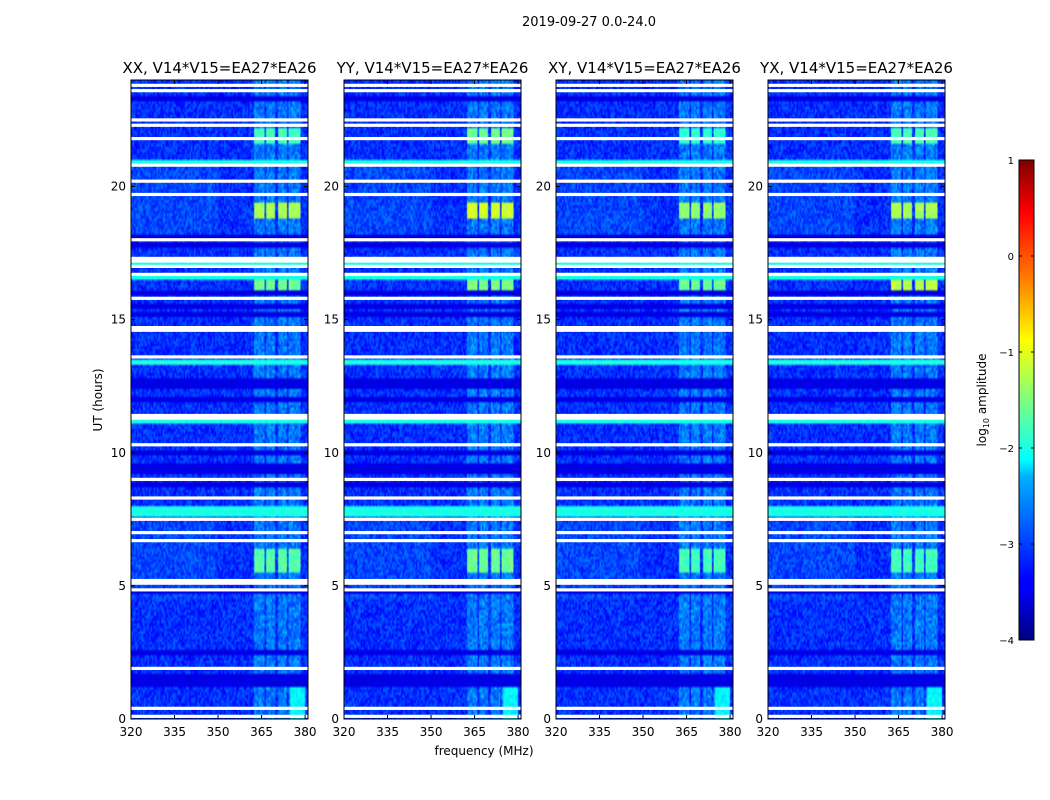  Describe the element at coordinates (219, 68) in the screenshot. I see `panel-title: XX, V14*V15=EA27*EA26` at that location.